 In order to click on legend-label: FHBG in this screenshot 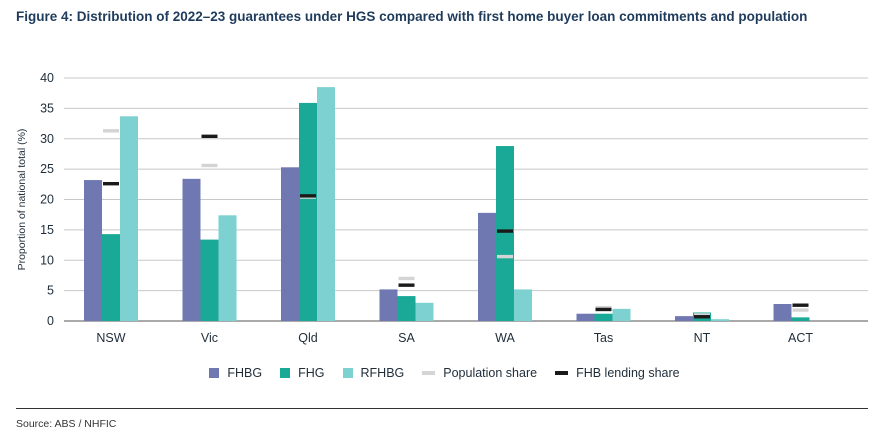, I will do `click(245, 373)`.